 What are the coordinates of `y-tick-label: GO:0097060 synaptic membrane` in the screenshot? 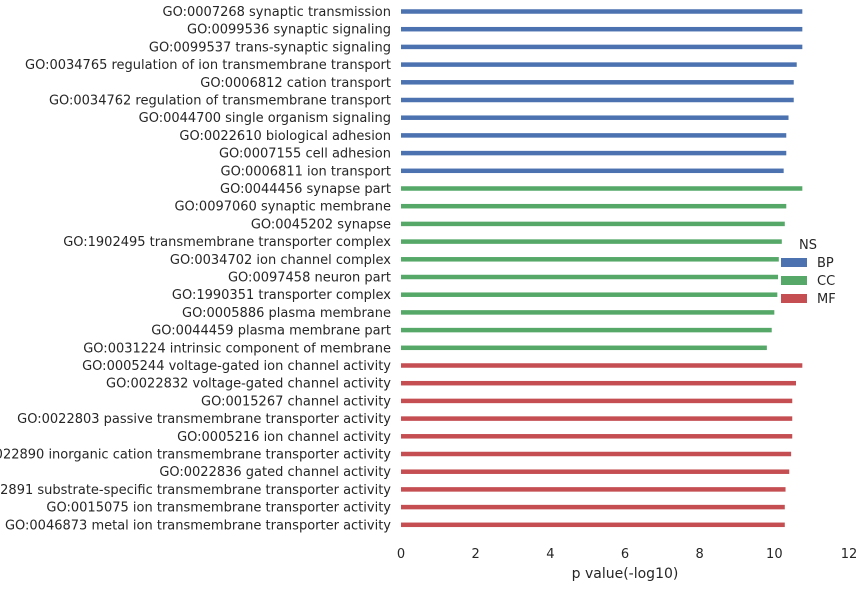 It's located at (282, 207).